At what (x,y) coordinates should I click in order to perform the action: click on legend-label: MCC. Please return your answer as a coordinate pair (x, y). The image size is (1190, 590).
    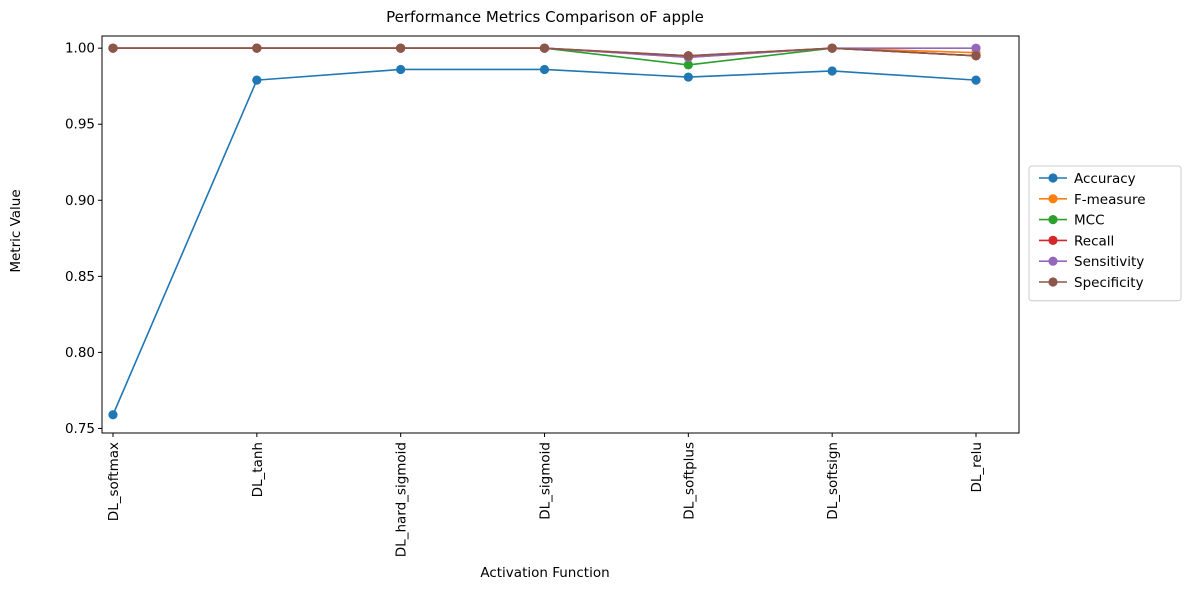
    Looking at the image, I should click on (1089, 221).